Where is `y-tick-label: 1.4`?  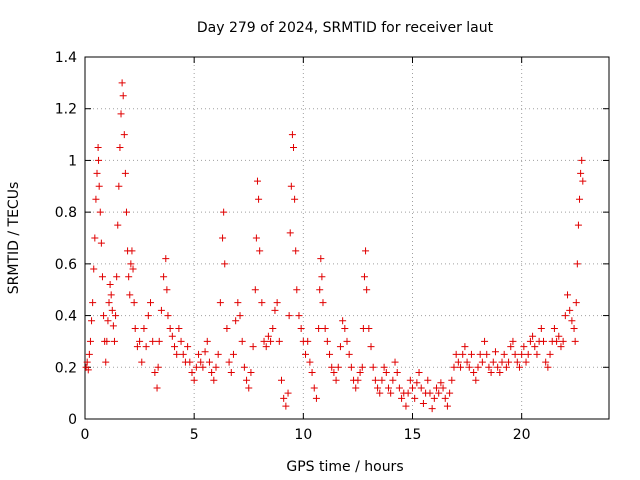
y-tick-label: 1.4 is located at coordinates (66, 58).